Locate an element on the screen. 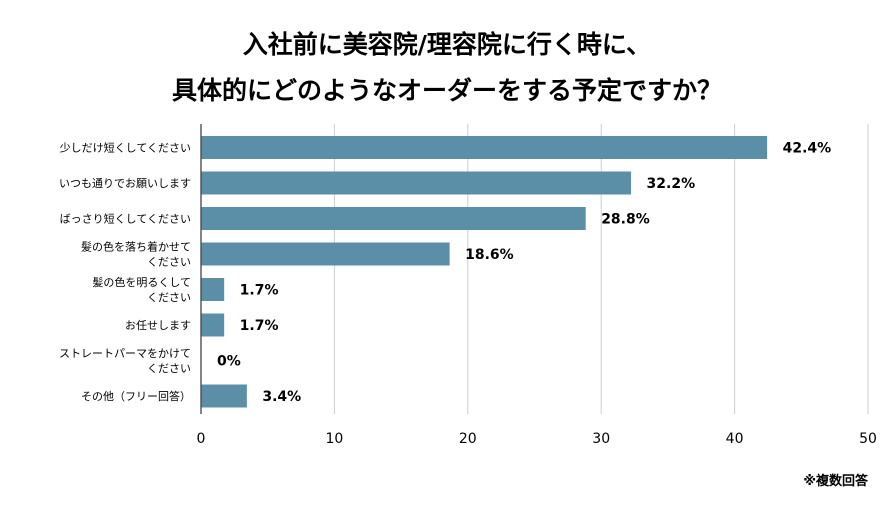 Image resolution: width=894 pixels, height=516 pixels. category-label: 髪の色を落ち着かせて is located at coordinates (136, 247).